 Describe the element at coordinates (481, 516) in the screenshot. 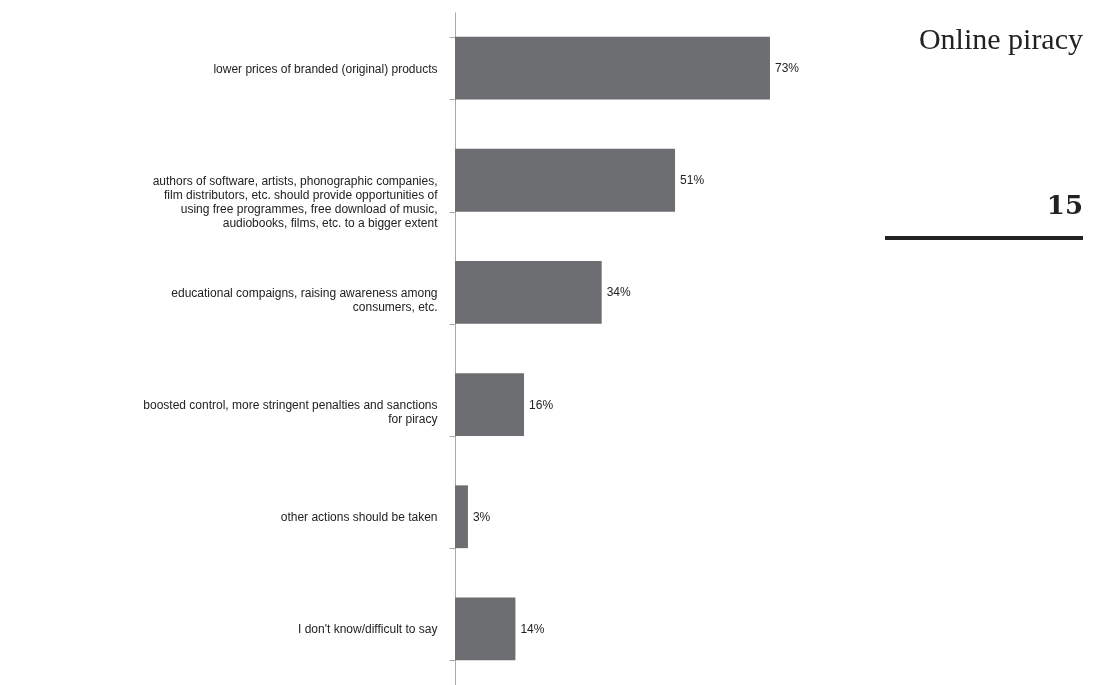

I see `data-label: 3%` at that location.